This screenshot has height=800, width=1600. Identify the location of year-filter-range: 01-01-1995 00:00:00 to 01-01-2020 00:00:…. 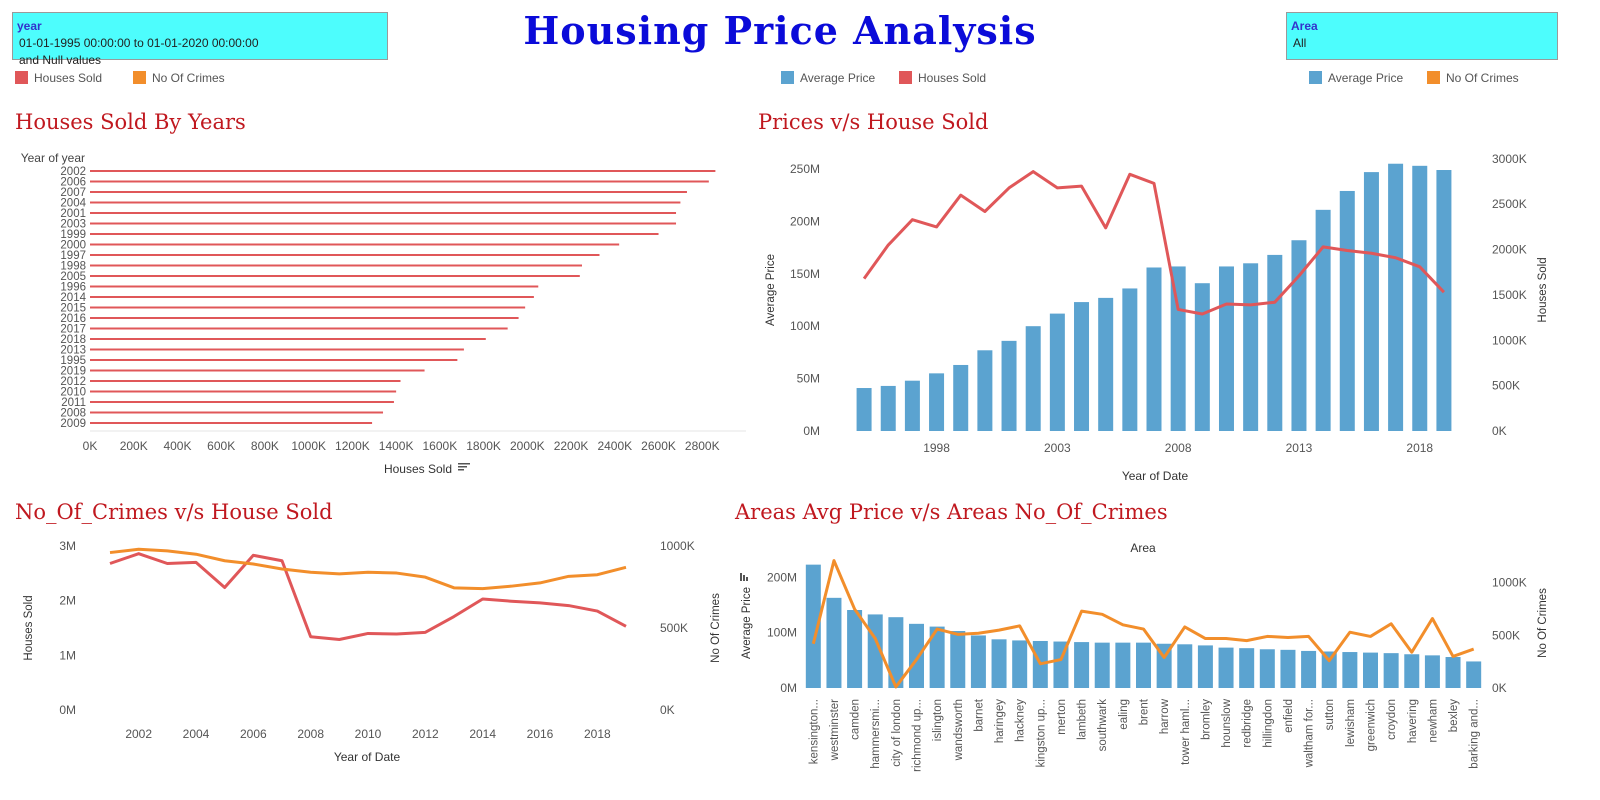
(139, 43).